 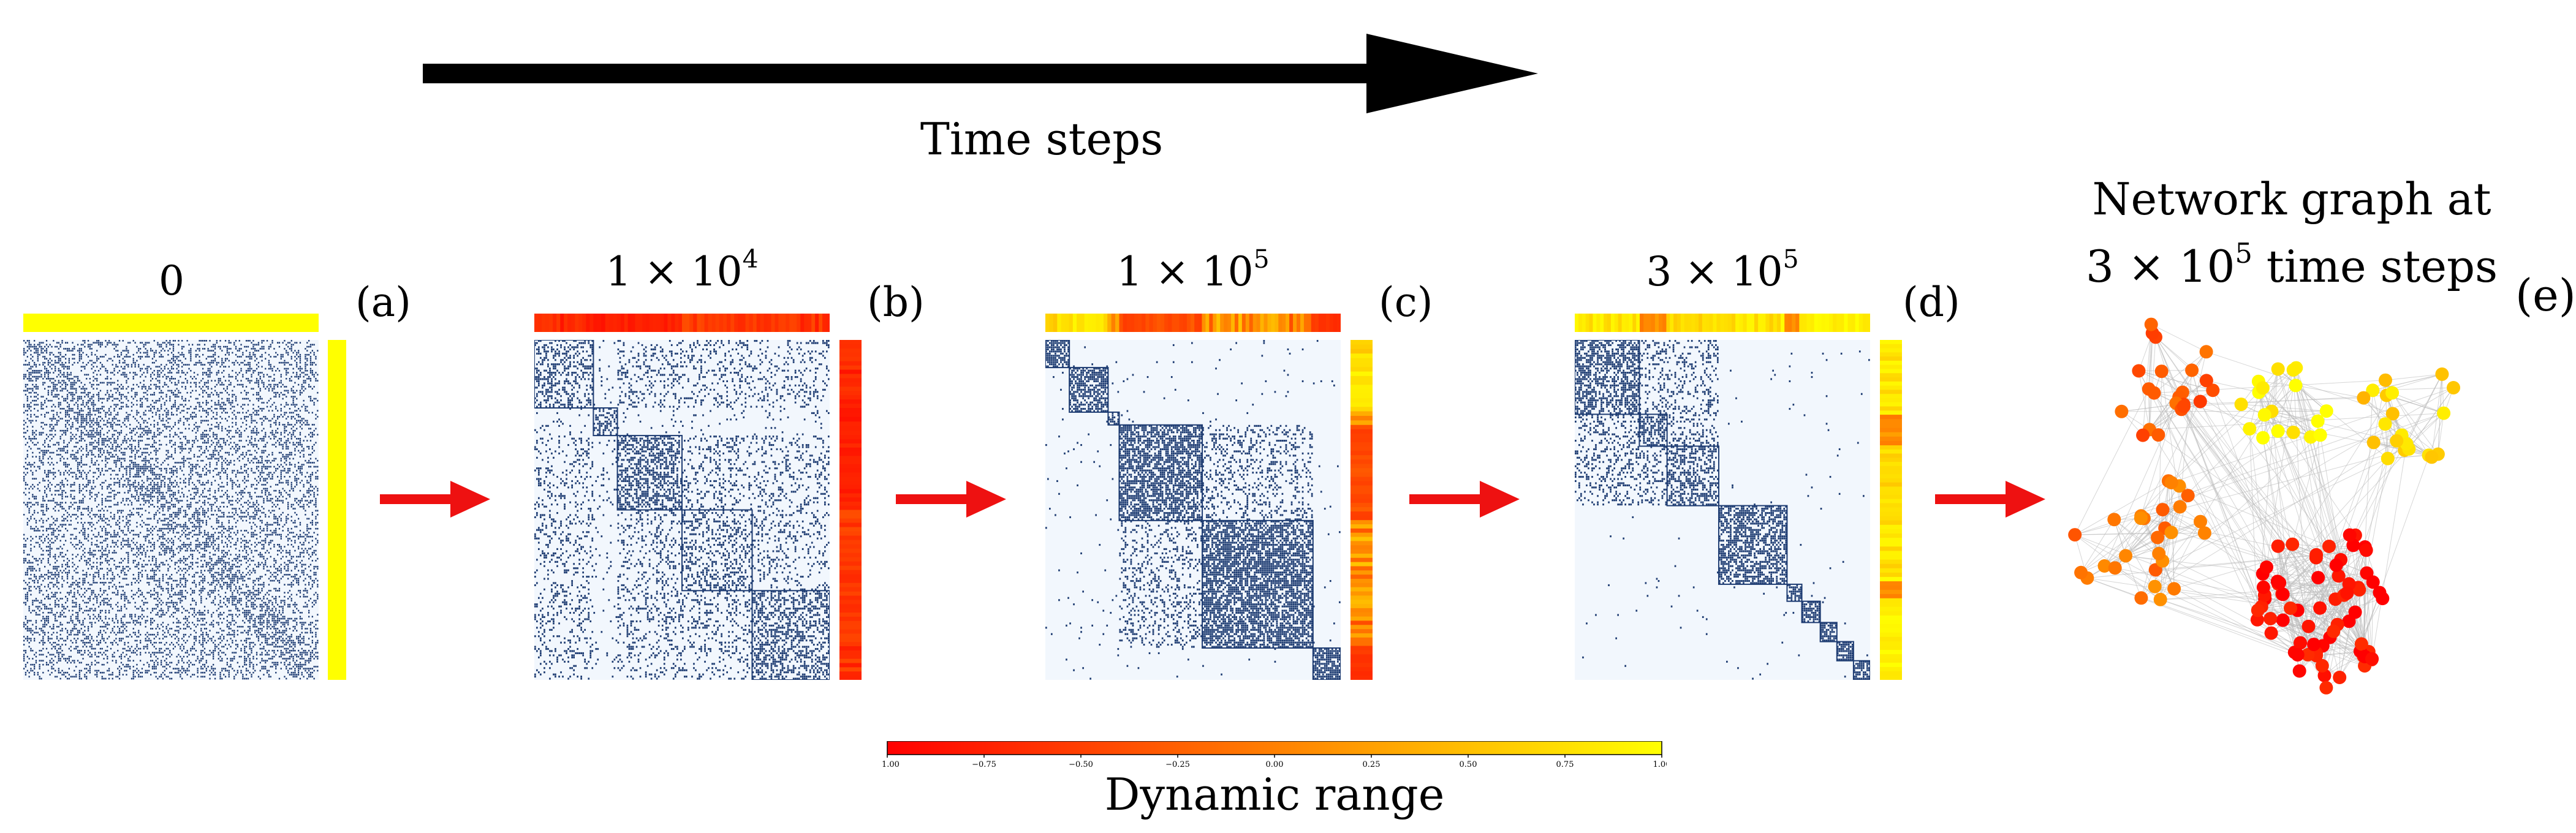 I want to click on panel-a-label: (a), so click(x=383, y=303).